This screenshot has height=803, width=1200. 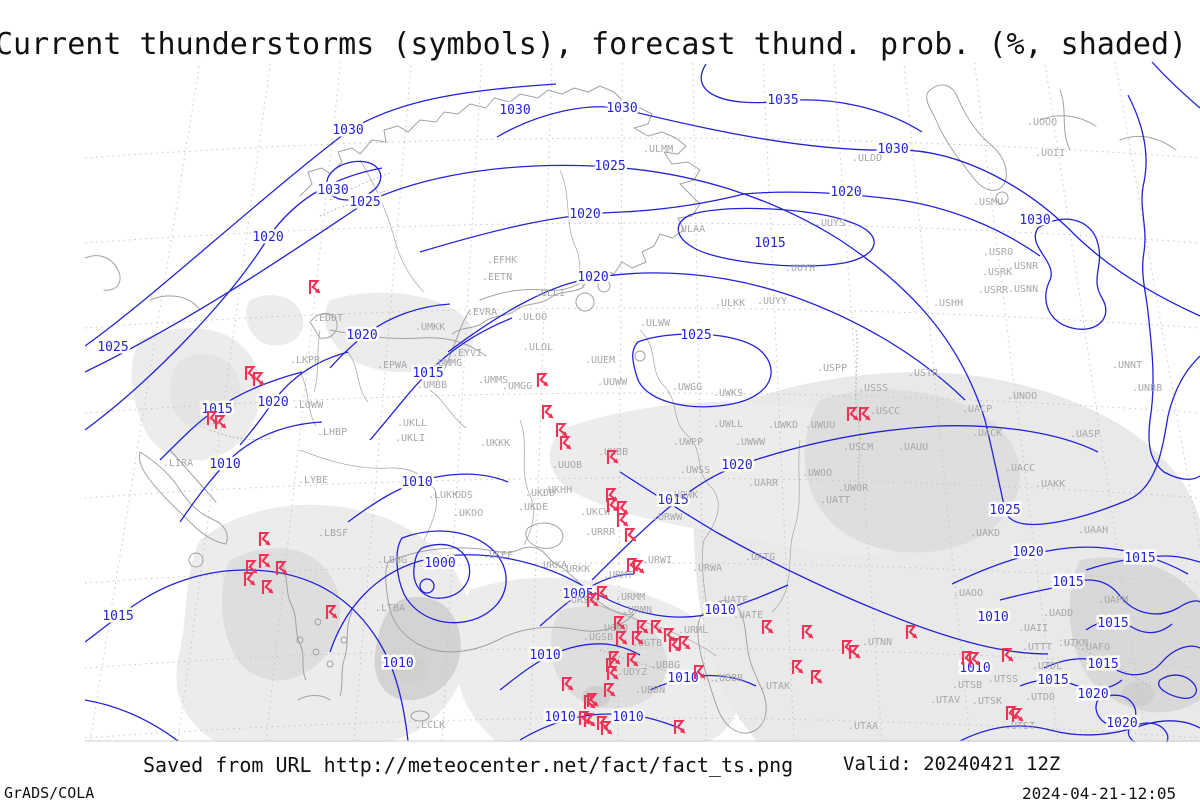 I want to click on station-label: .UNOO, so click(x=1022, y=396).